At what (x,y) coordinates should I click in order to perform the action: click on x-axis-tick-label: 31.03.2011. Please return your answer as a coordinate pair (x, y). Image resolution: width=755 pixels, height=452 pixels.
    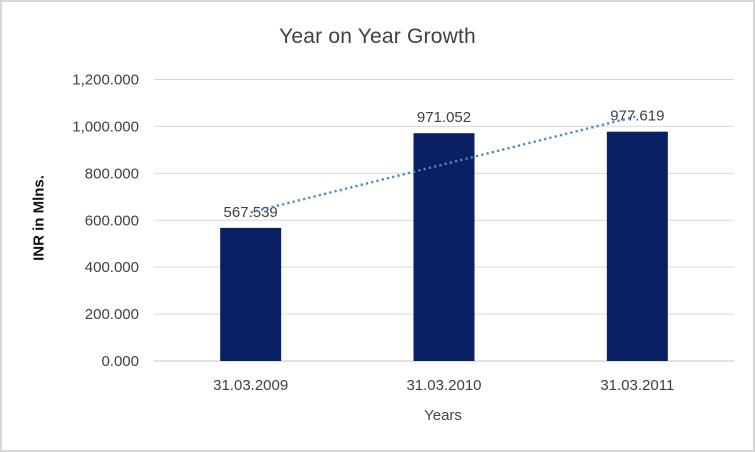
    Looking at the image, I should click on (637, 385).